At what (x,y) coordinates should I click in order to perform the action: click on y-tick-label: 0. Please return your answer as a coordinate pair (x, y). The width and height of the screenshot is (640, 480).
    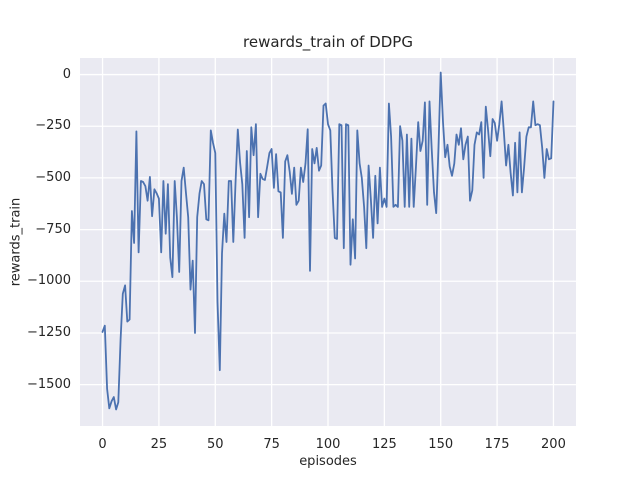
    Looking at the image, I should click on (66, 74).